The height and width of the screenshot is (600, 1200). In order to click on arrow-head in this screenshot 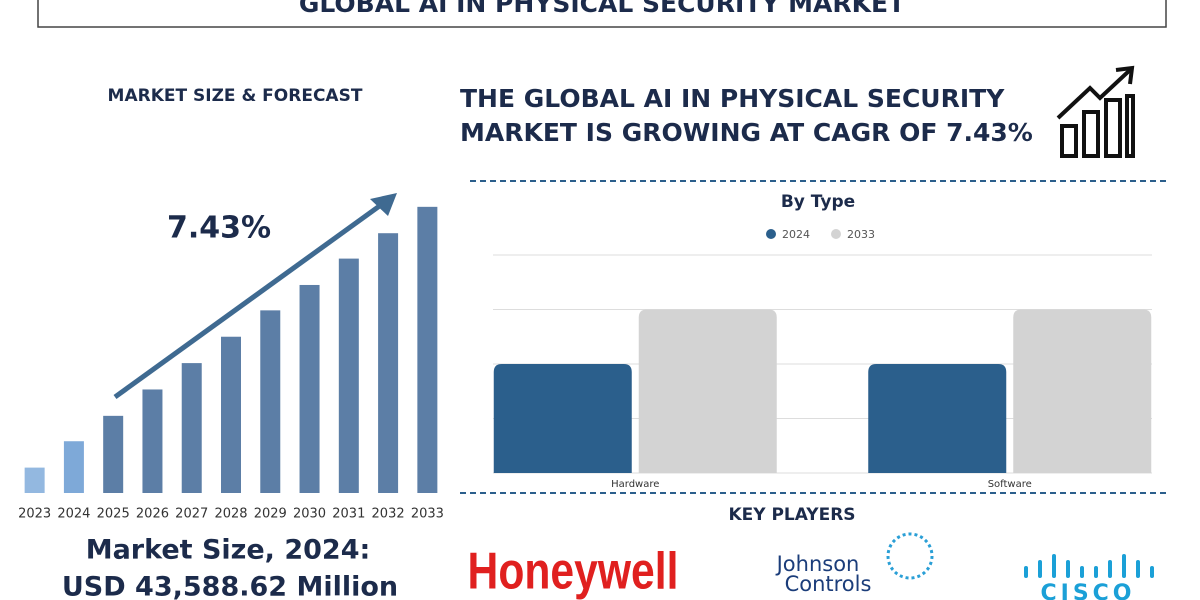, I will do `click(383, 204)`.